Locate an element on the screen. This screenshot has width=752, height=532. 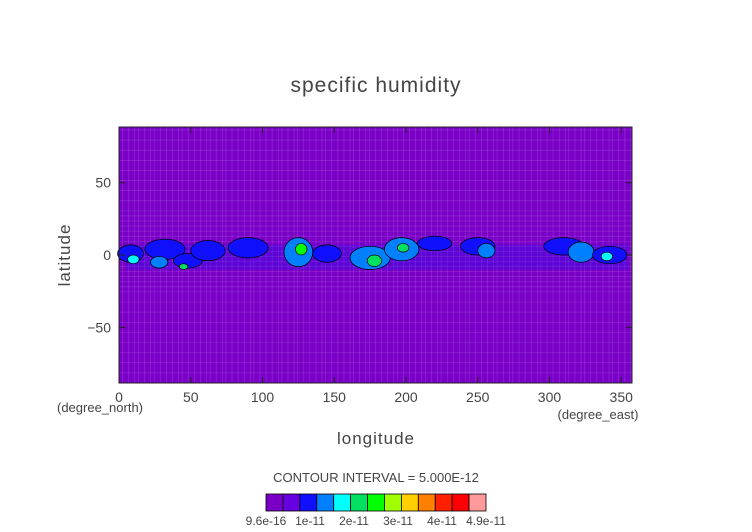
y-tick-label: 0 is located at coordinates (107, 255).